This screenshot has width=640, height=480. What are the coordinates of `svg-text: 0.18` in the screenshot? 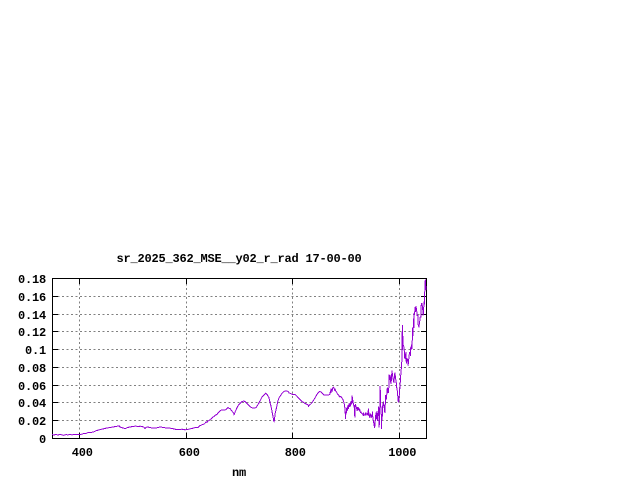 It's located at (32, 280).